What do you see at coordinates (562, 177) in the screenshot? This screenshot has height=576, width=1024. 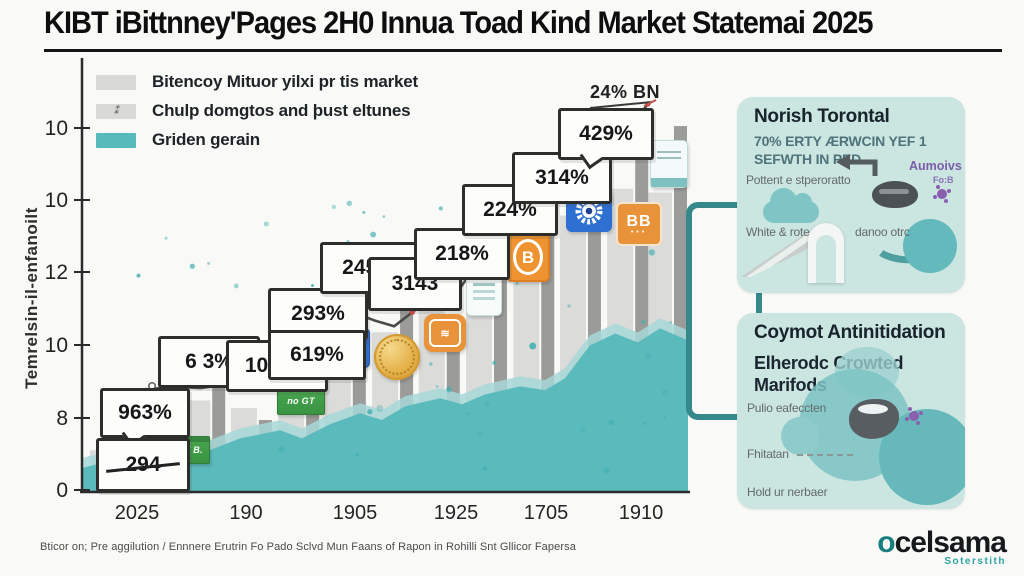 I see `callout-value: 314%` at bounding box center [562, 177].